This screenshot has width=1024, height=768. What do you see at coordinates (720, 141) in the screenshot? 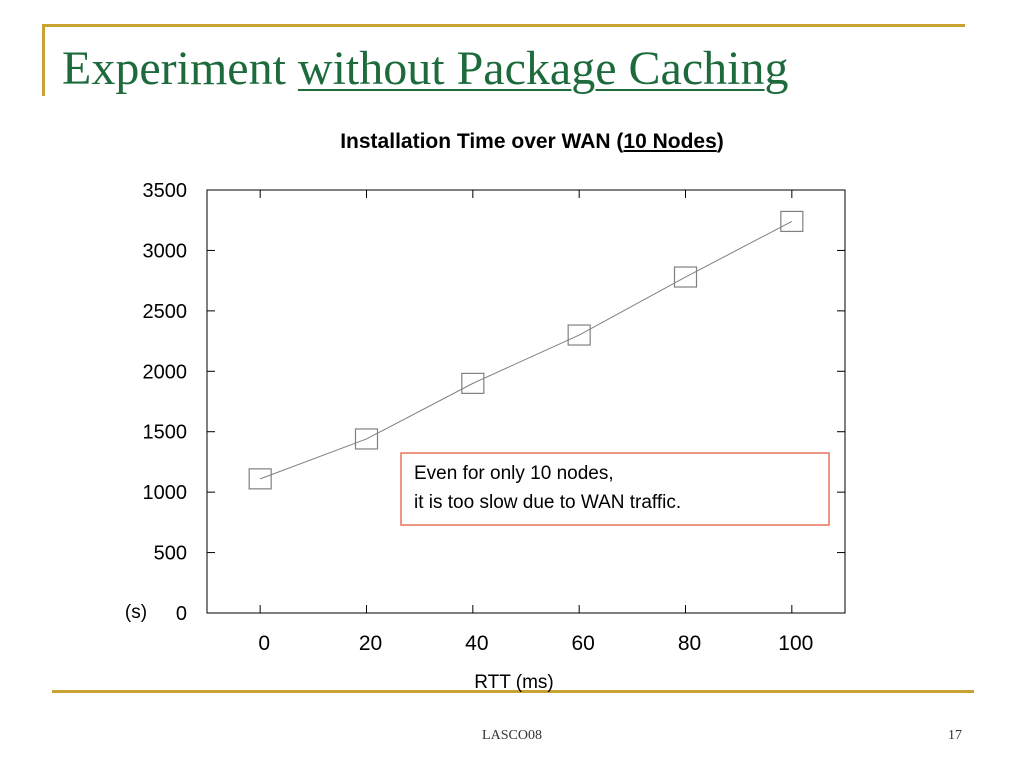
I see `chart-title-suffix: )` at bounding box center [720, 141].